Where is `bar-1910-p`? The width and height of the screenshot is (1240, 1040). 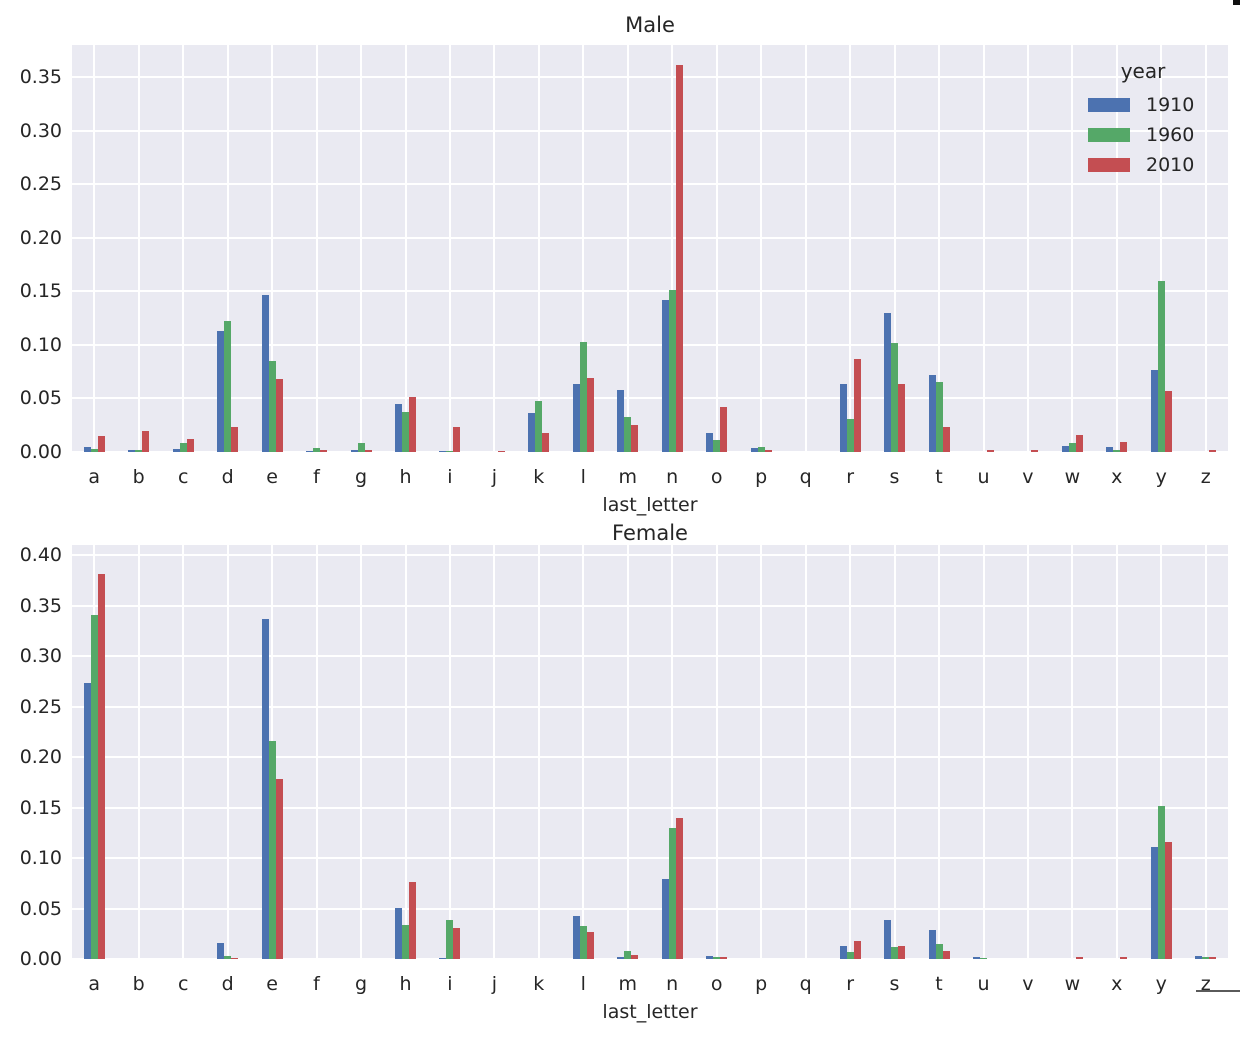
bar-1910-p is located at coordinates (754, 449).